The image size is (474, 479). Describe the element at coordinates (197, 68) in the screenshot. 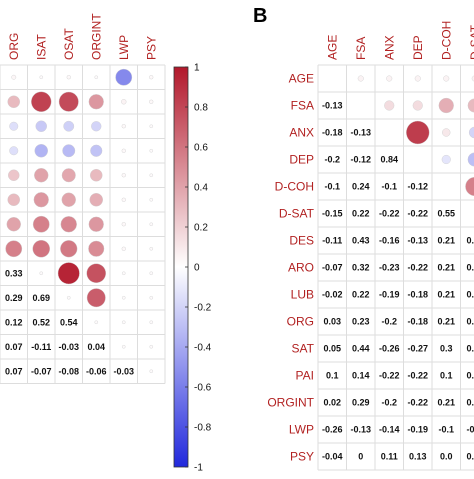

I see `colorbar-tick-label: 1` at that location.